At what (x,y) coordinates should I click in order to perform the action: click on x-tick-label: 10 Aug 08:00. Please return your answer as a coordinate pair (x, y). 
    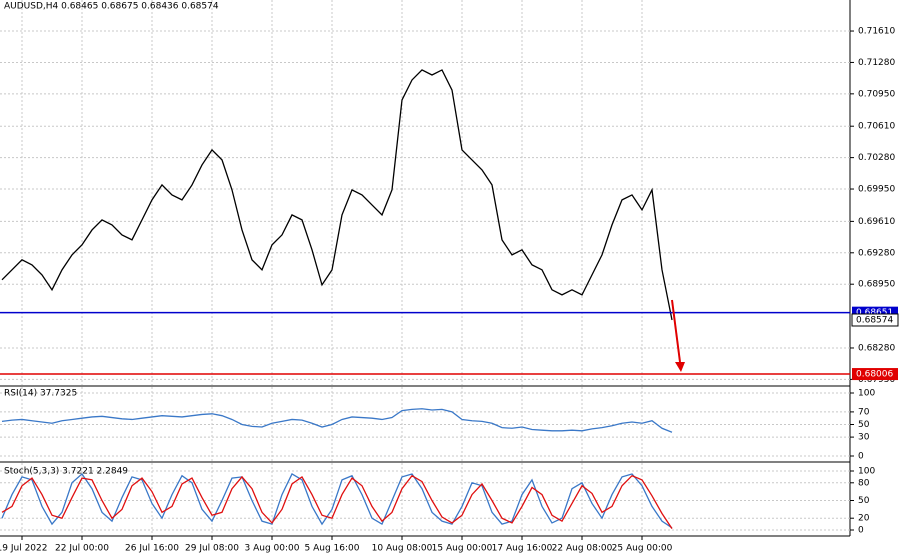
    Looking at the image, I should click on (402, 549).